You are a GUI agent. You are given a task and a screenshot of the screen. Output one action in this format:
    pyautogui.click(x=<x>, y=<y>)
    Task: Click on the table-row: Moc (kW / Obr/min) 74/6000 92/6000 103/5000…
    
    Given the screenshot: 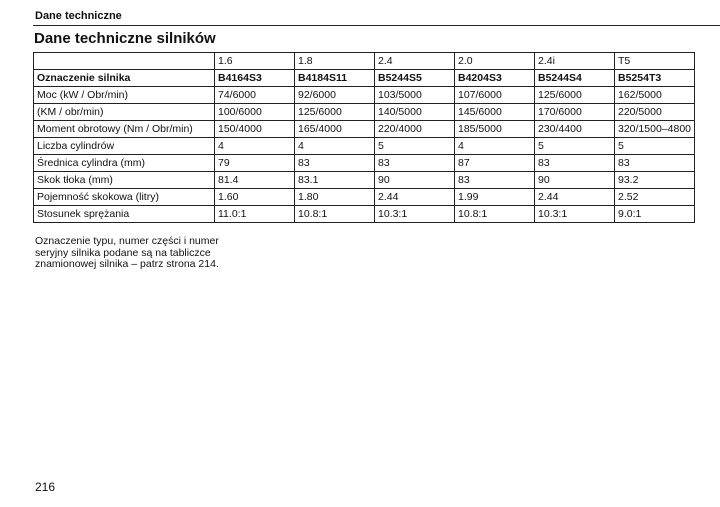 What is the action you would take?
    pyautogui.click(x=364, y=95)
    